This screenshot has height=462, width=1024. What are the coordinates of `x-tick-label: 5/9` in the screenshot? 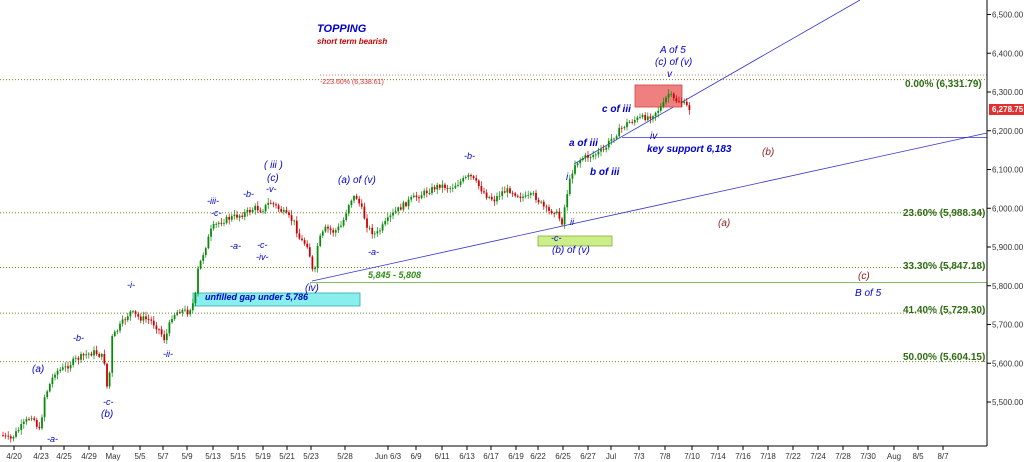 It's located at (187, 456).